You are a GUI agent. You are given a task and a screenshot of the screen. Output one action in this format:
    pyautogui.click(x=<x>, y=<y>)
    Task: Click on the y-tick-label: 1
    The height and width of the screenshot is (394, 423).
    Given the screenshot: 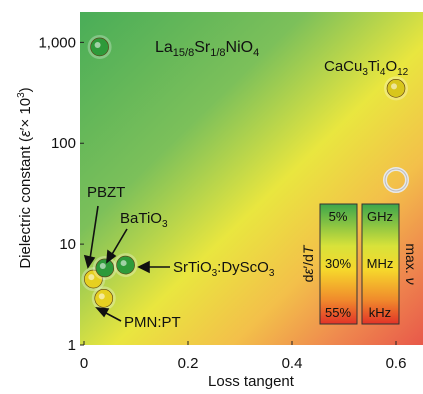 What is the action you would take?
    pyautogui.click(x=72, y=345)
    